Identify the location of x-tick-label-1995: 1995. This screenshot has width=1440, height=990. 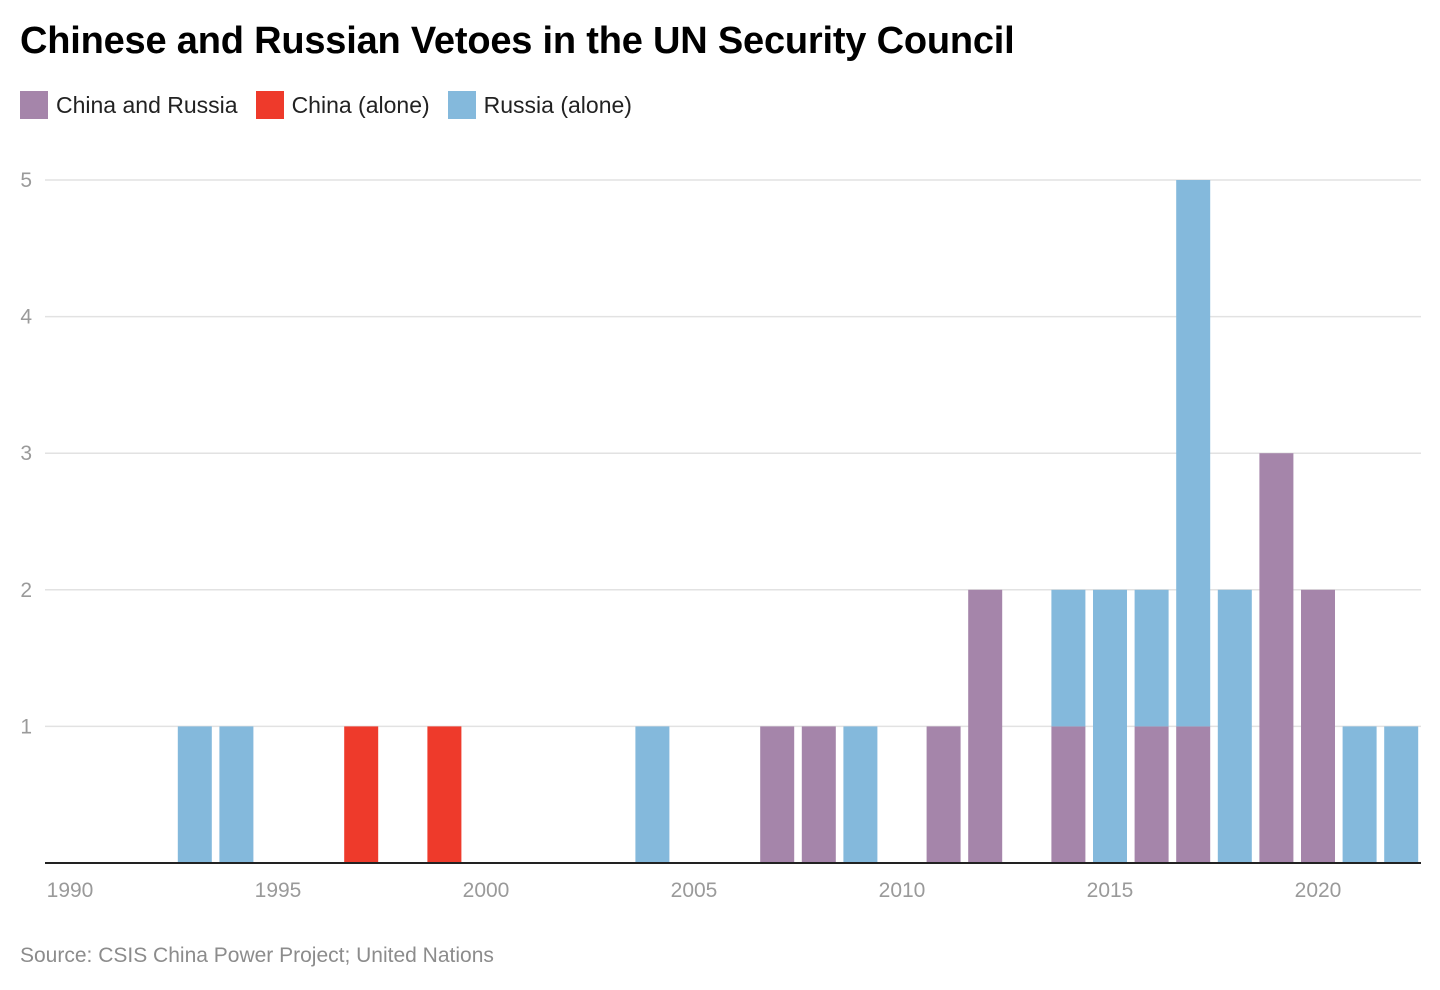
(278, 890).